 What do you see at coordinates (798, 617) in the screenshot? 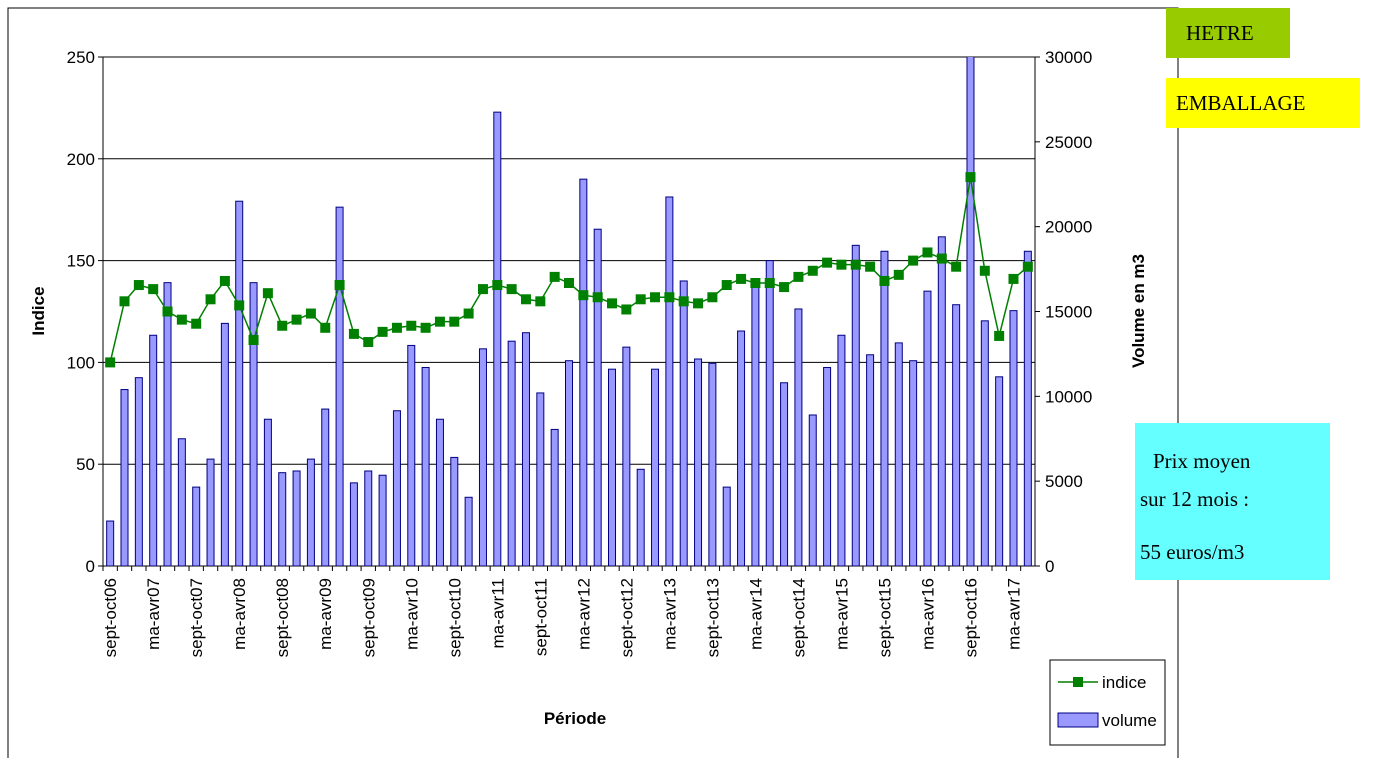
I see `x-tick-label: sept-oct14` at bounding box center [798, 617].